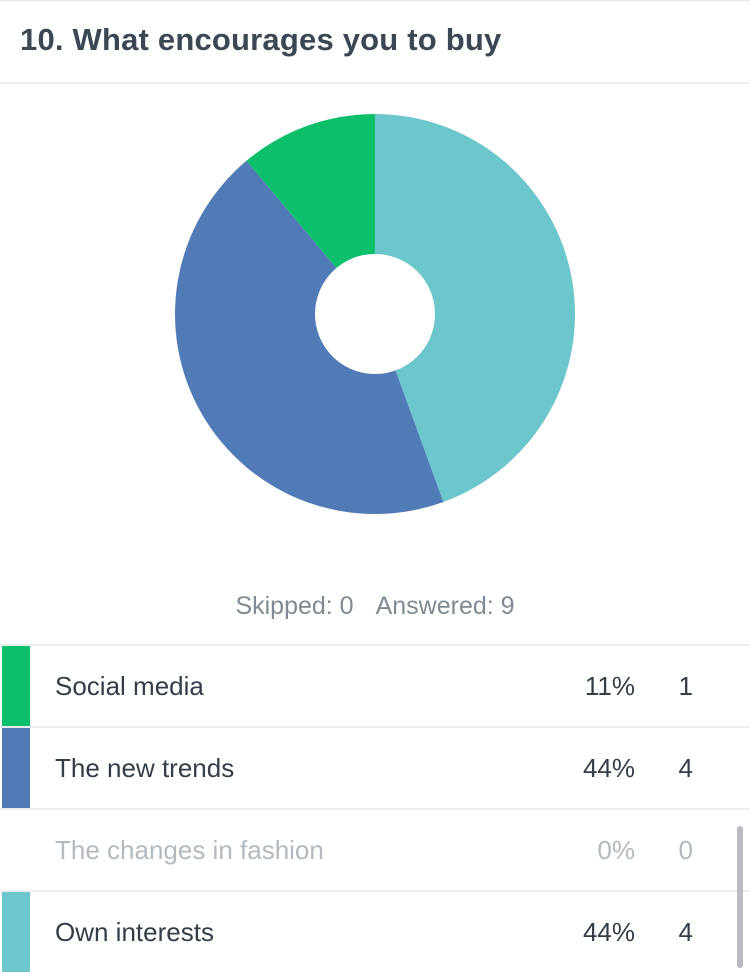 The height and width of the screenshot is (972, 750). What do you see at coordinates (375, 685) in the screenshot?
I see `answer-row-social-media: Social media 11% 1` at bounding box center [375, 685].